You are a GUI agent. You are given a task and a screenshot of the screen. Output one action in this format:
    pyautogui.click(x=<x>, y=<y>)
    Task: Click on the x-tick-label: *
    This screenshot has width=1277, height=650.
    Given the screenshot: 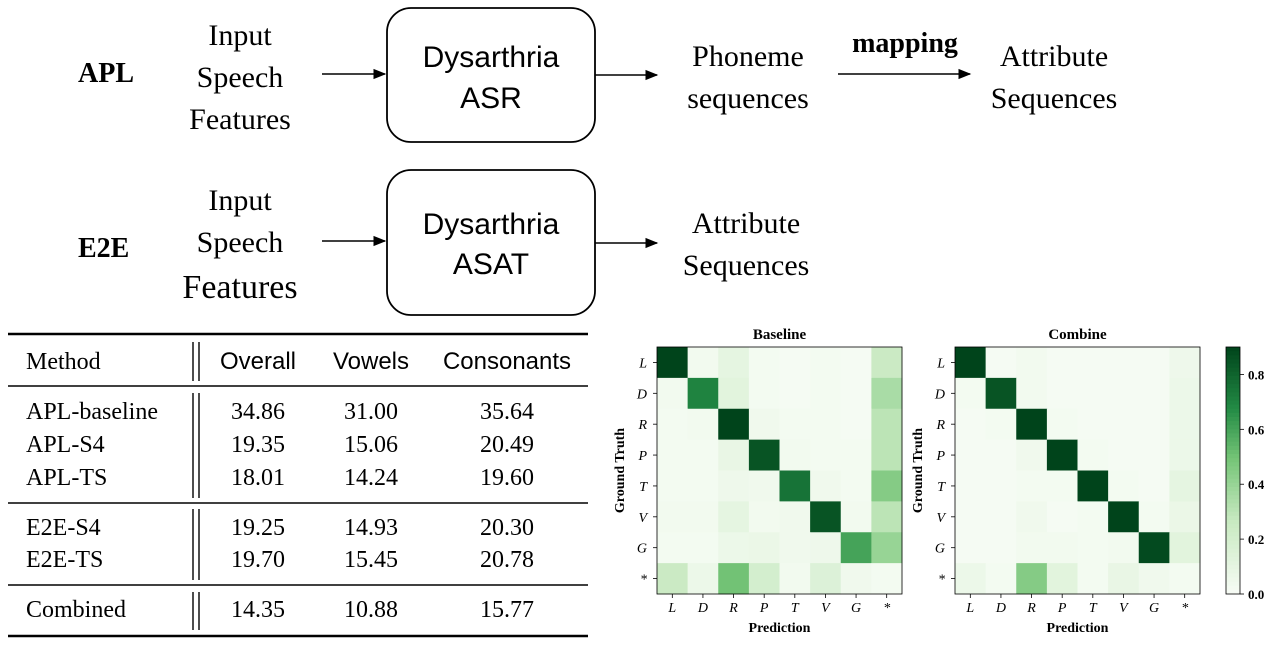 What is the action you would take?
    pyautogui.click(x=886, y=608)
    